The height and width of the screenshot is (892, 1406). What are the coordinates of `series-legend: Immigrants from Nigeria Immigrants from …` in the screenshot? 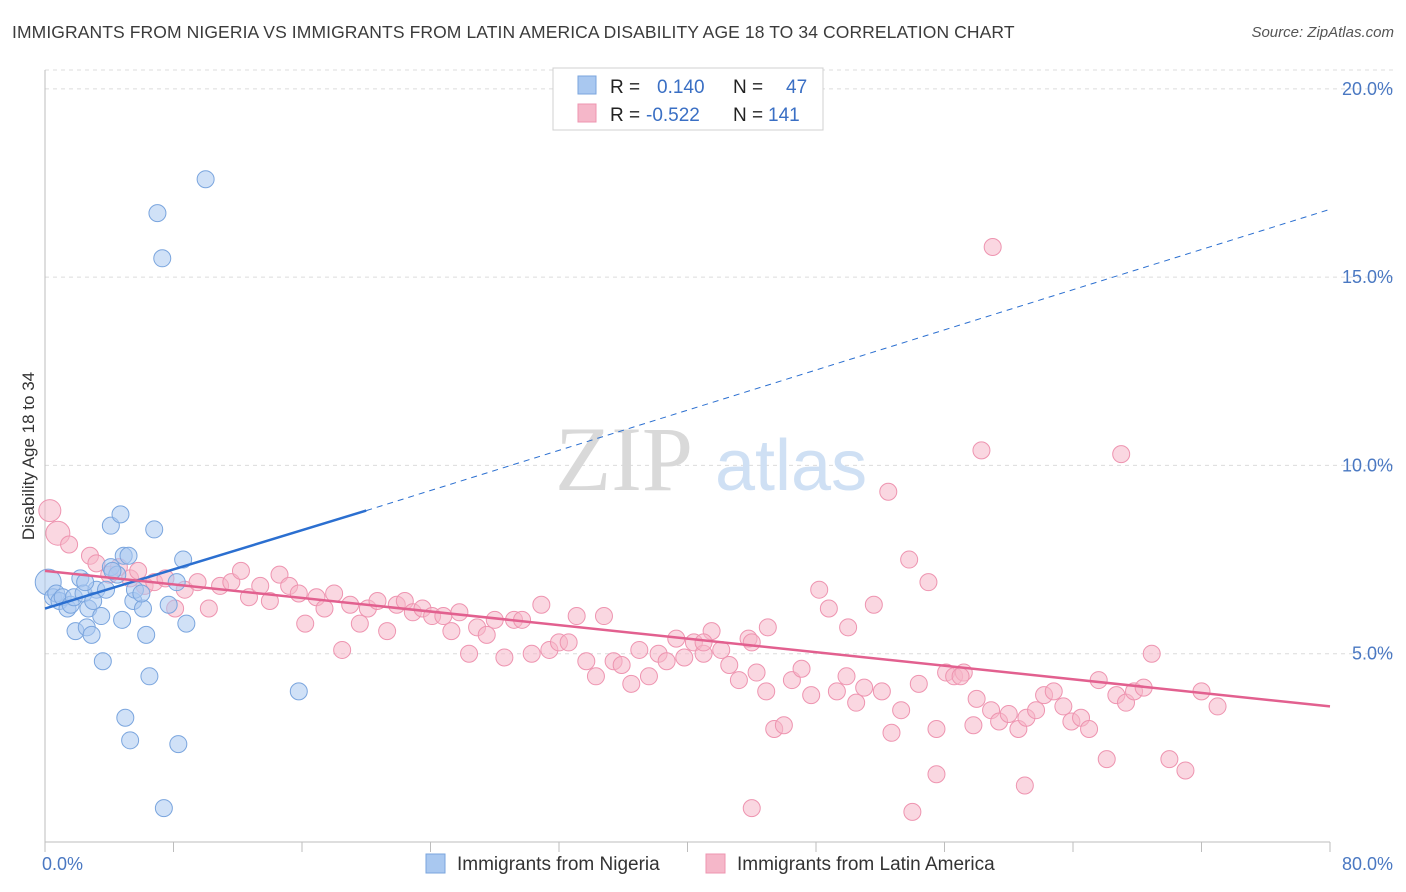 It's located at (710, 864).